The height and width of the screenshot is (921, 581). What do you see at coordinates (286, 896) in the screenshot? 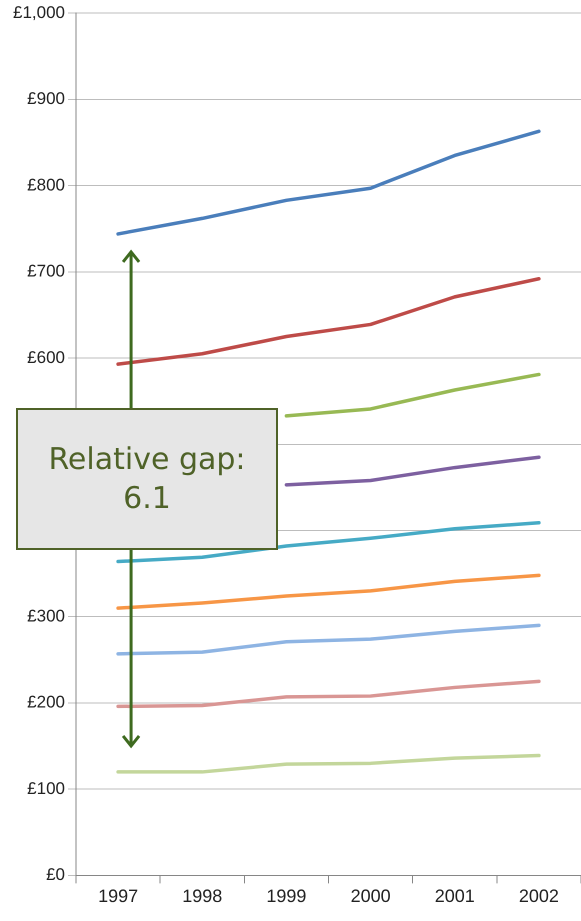
I see `x-tick-label: 1999` at bounding box center [286, 896].